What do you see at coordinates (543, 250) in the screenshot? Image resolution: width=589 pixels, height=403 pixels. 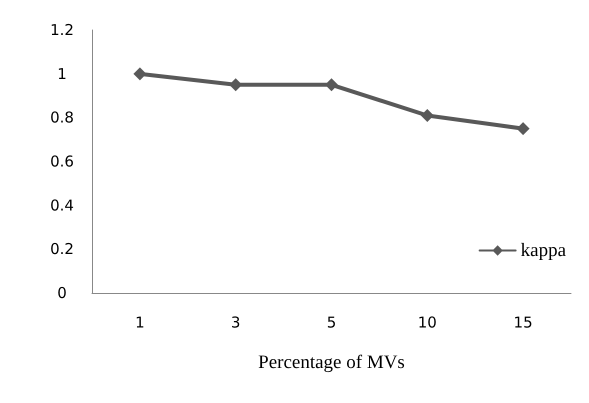 I see `legend-label: kappa` at bounding box center [543, 250].